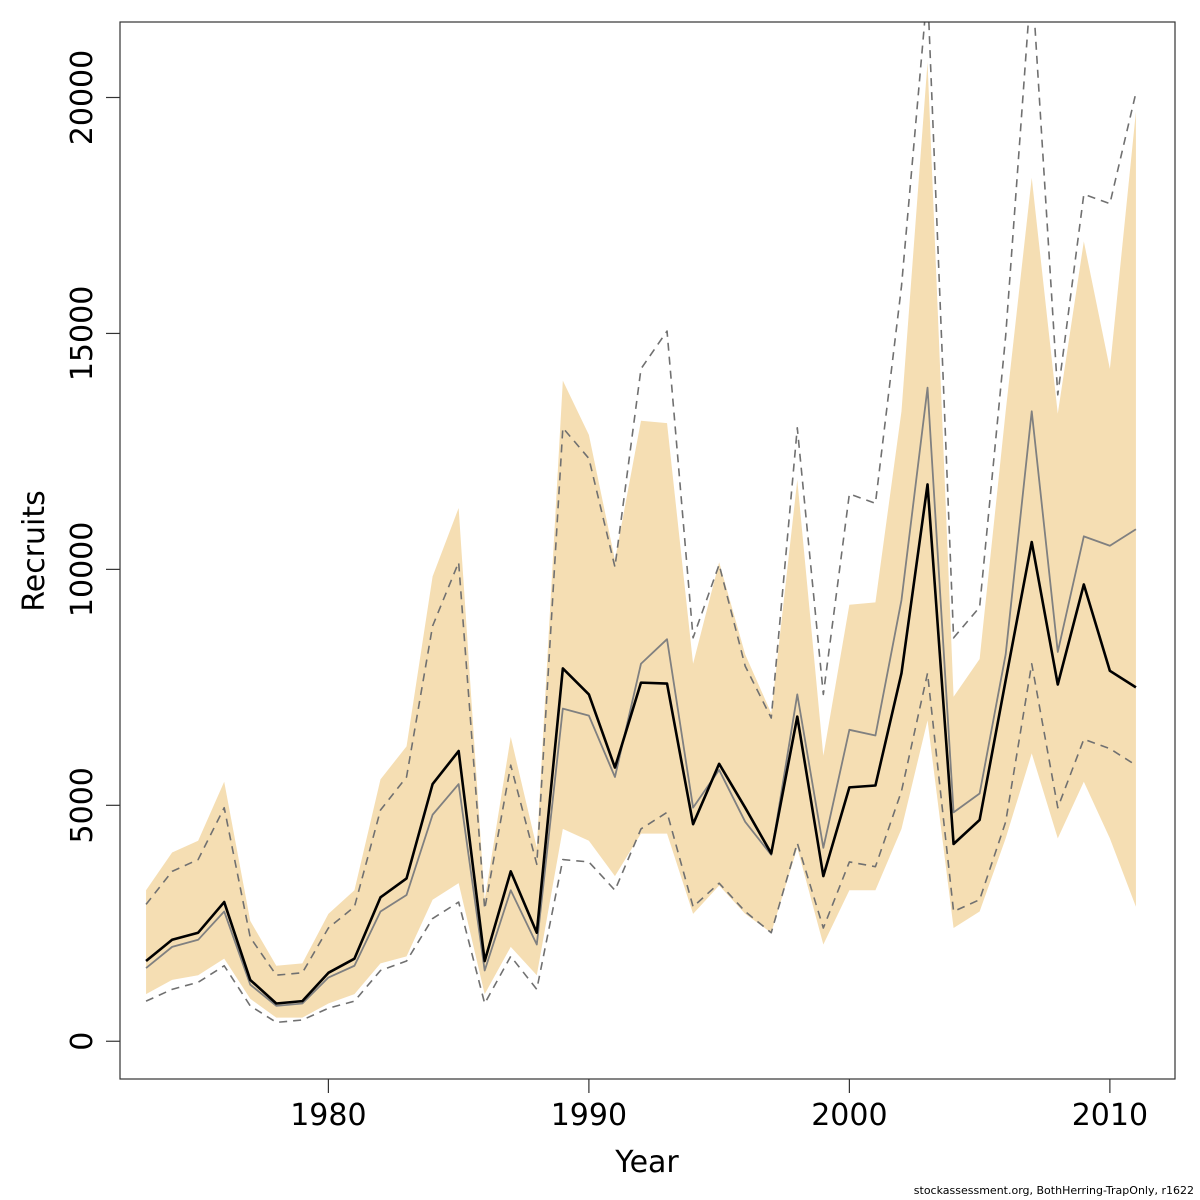 Image resolution: width=1200 pixels, height=1200 pixels. What do you see at coordinates (82, 805) in the screenshot?
I see `y-tick-label: 5000` at bounding box center [82, 805].